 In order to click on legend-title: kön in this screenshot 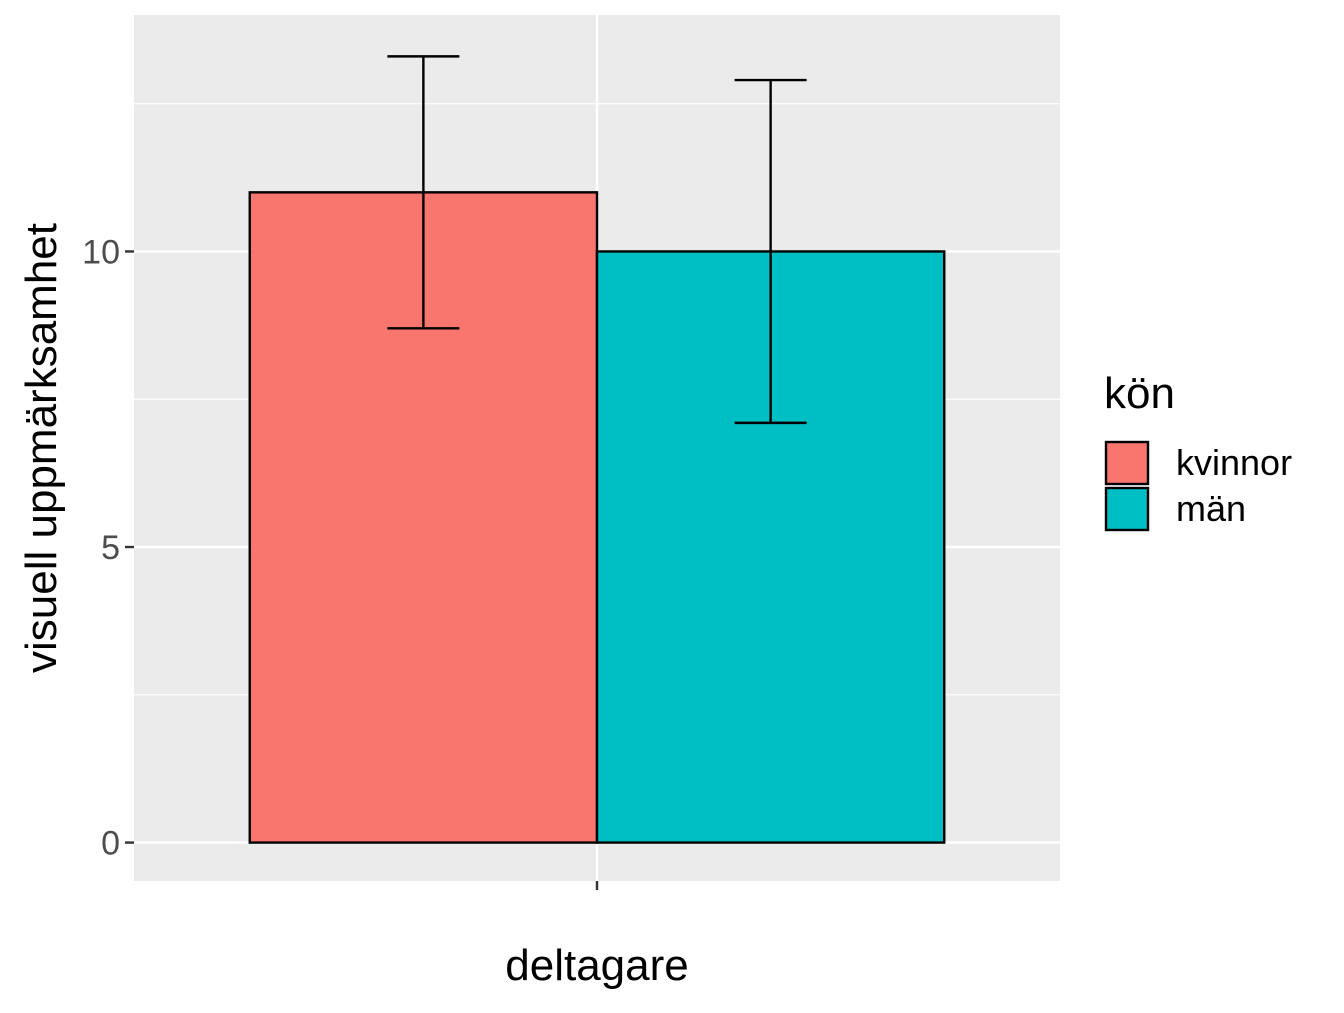, I will do `click(1139, 393)`.